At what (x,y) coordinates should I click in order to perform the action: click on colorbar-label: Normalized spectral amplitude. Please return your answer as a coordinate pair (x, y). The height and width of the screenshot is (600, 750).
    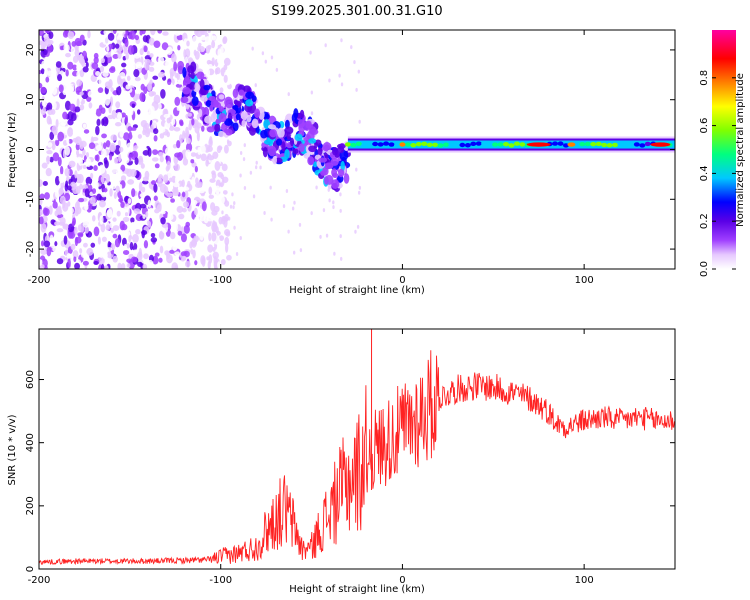
    Looking at the image, I should click on (740, 150).